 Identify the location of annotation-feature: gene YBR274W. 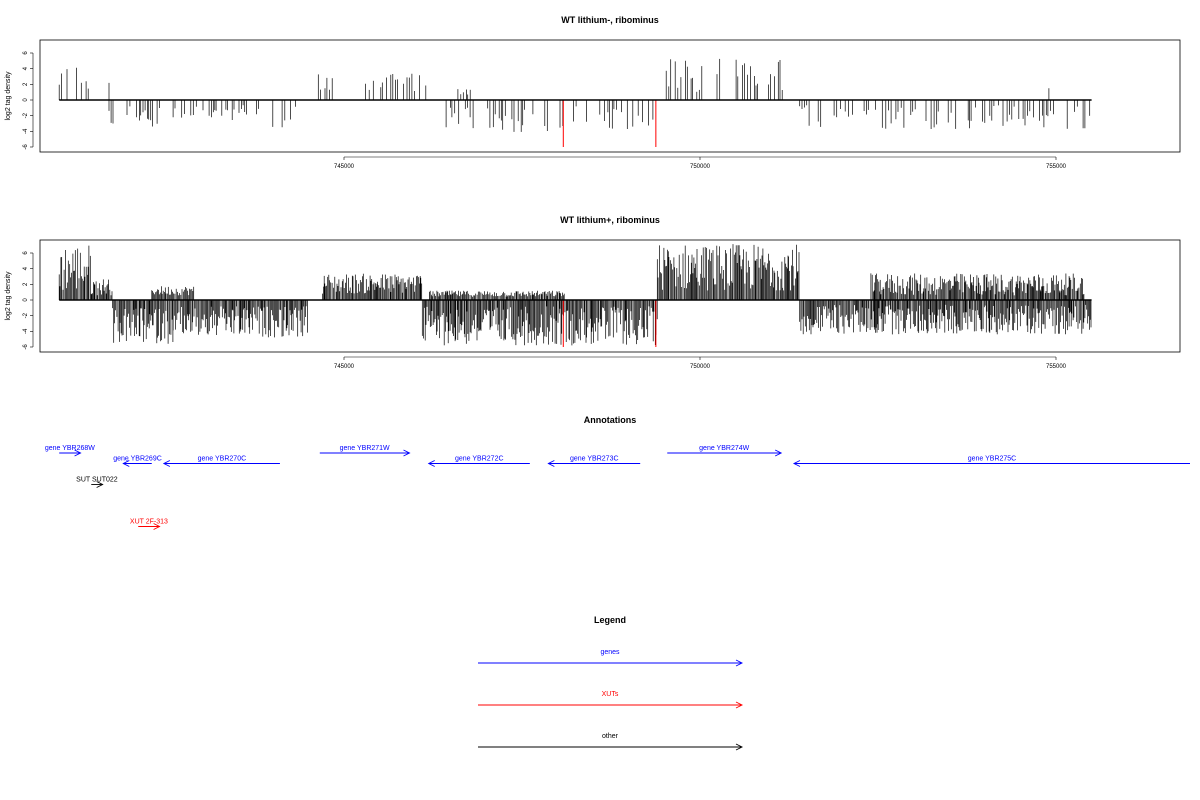
(725, 451).